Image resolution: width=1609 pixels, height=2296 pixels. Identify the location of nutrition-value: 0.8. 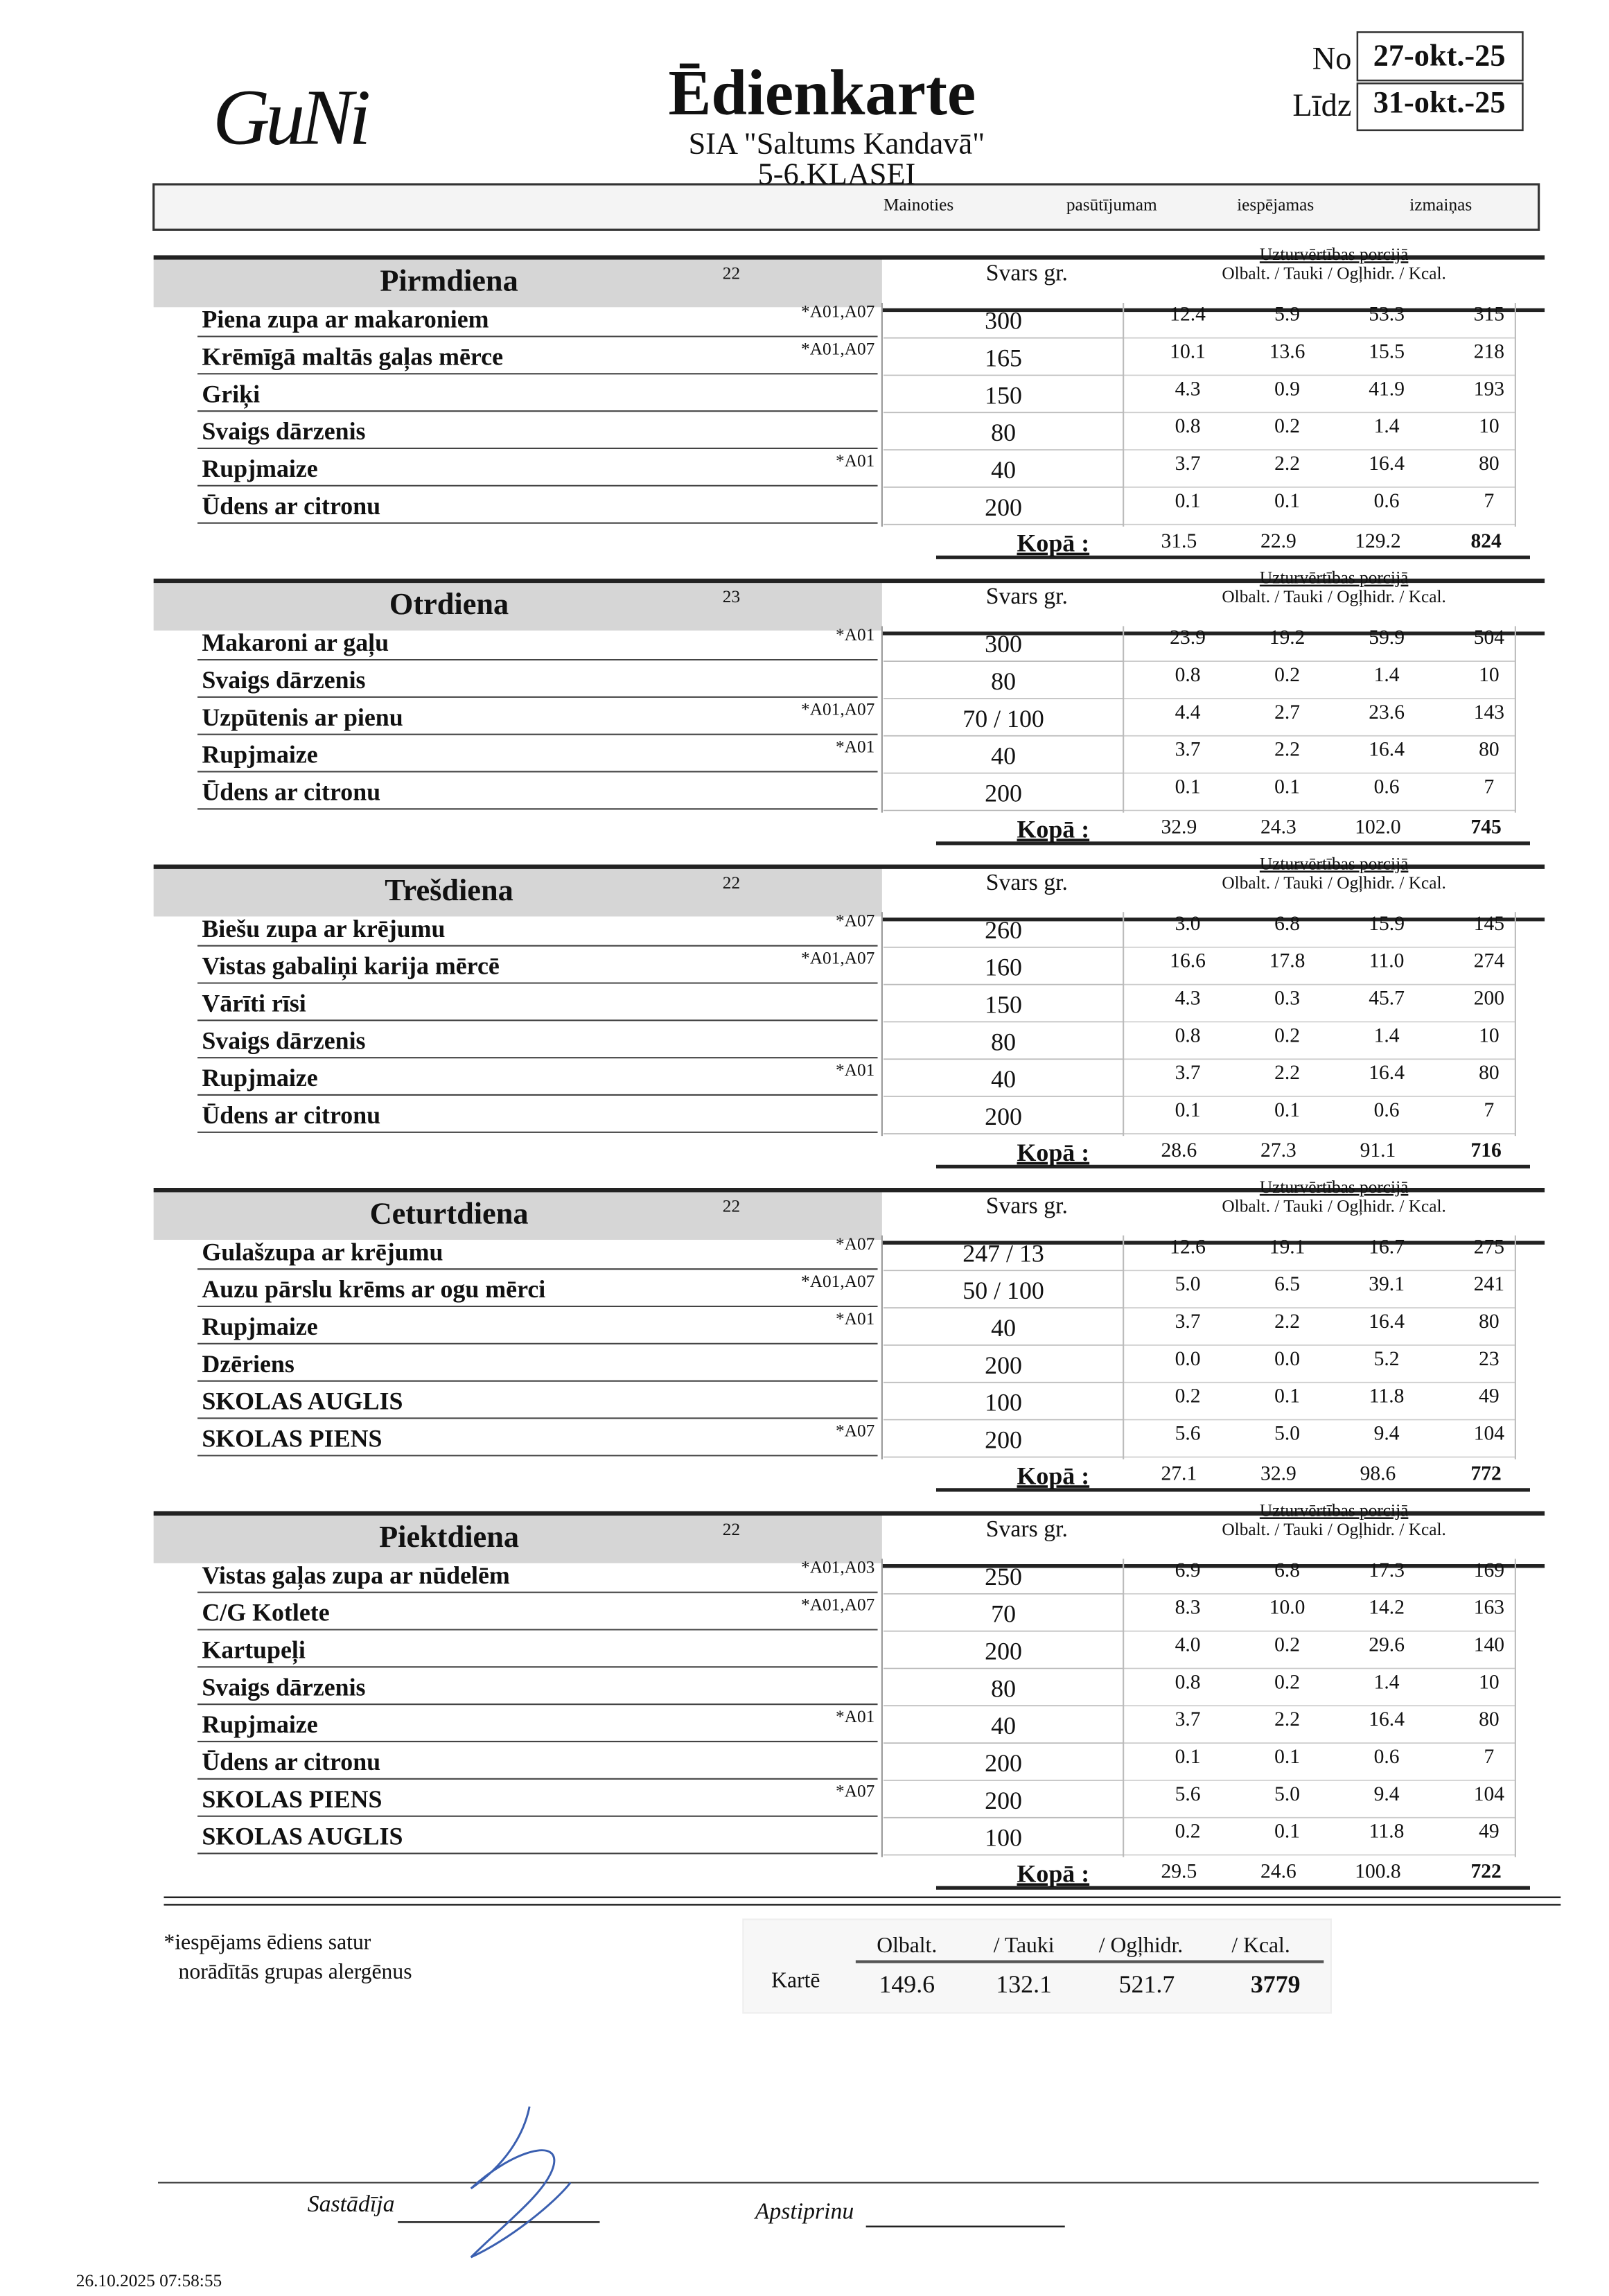
(1188, 1035).